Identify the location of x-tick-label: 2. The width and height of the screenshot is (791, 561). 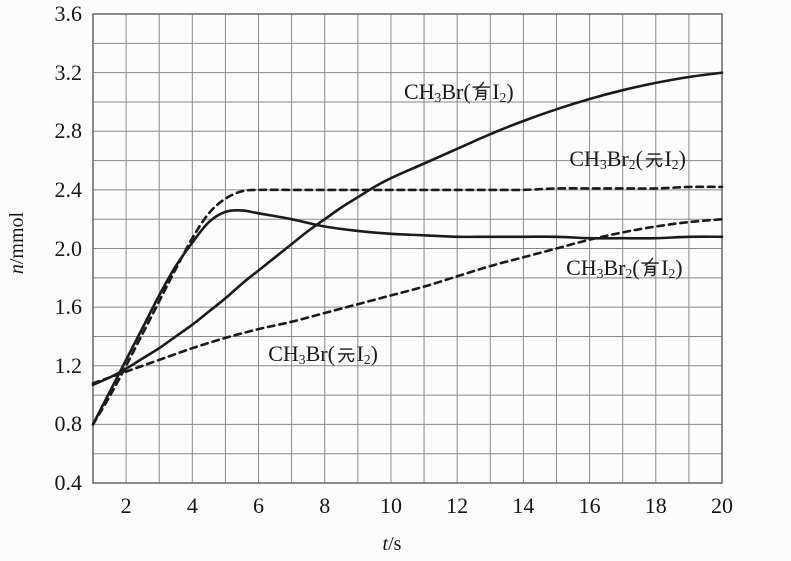
(126, 505).